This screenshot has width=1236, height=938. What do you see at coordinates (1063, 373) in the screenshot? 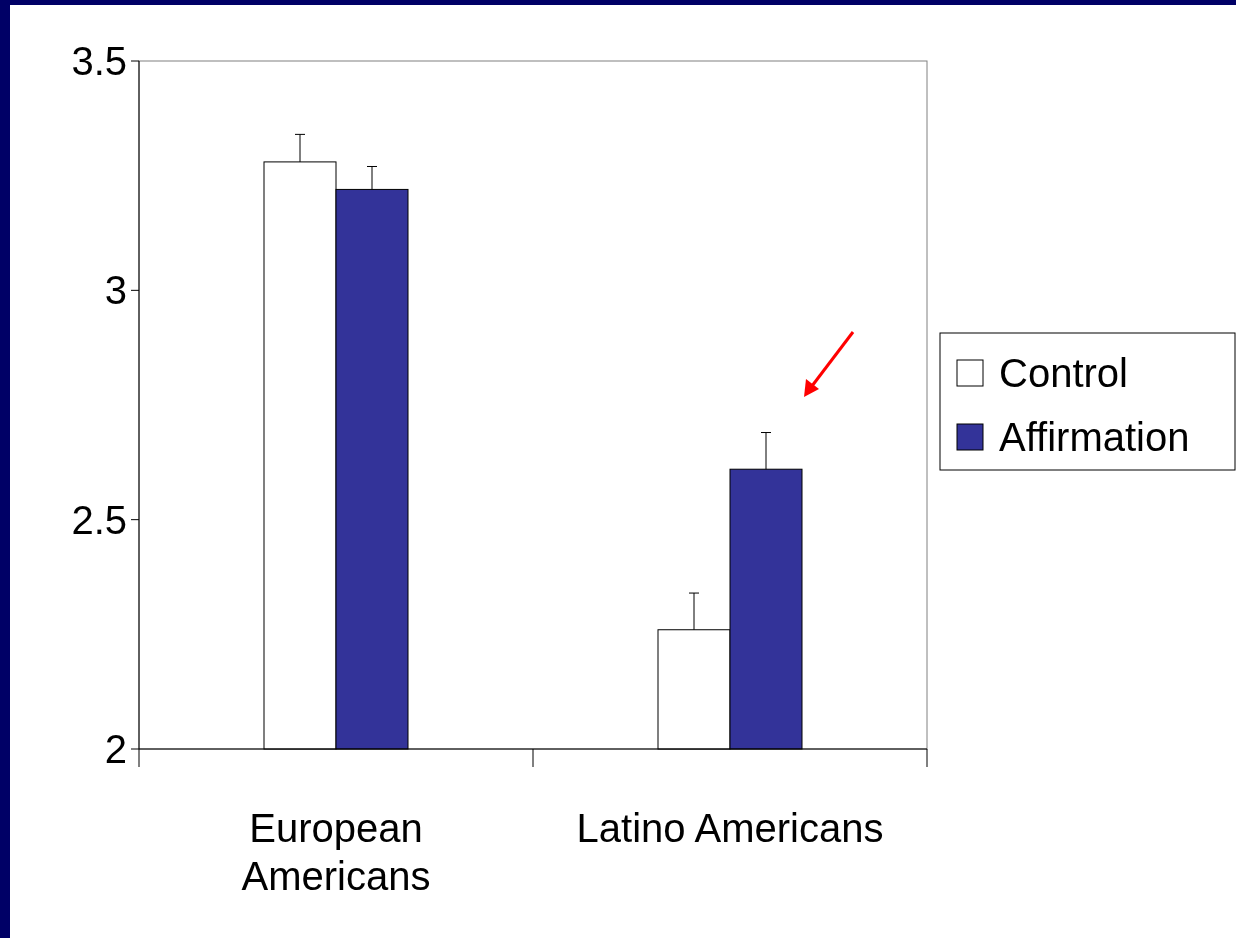
I see `legend-label: Control` at bounding box center [1063, 373].